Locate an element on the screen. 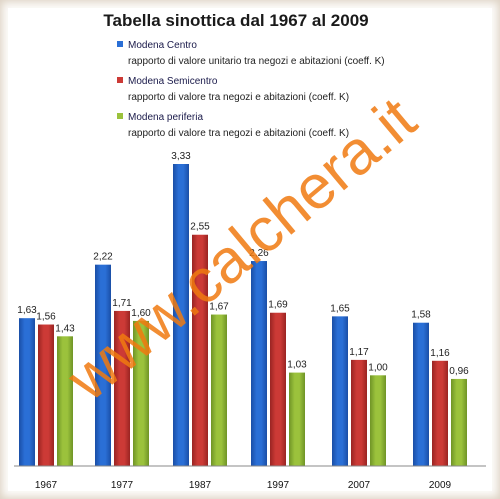 This screenshot has height=499, width=500. x-tick-label: 1967 is located at coordinates (46, 485).